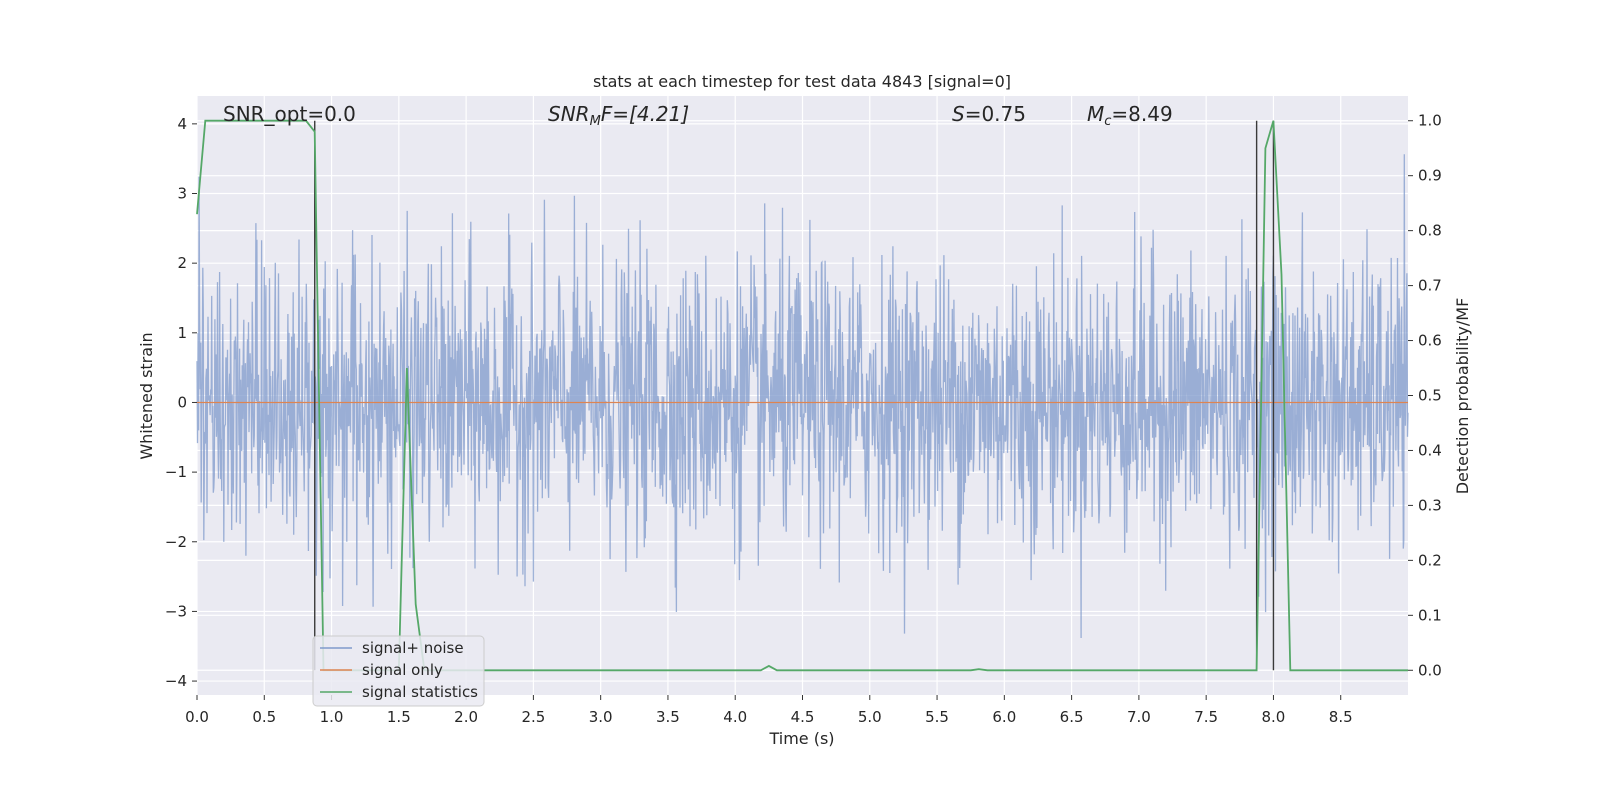 The height and width of the screenshot is (800, 1600). What do you see at coordinates (176, 542) in the screenshot?
I see `y-left-tick-label: −2` at bounding box center [176, 542].